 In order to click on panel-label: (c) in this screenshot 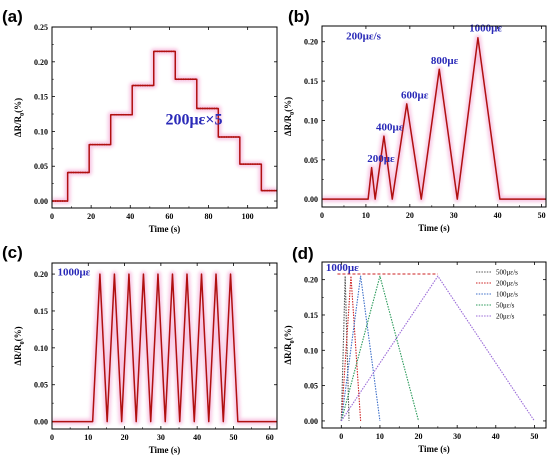, I will do `click(12, 252)`.